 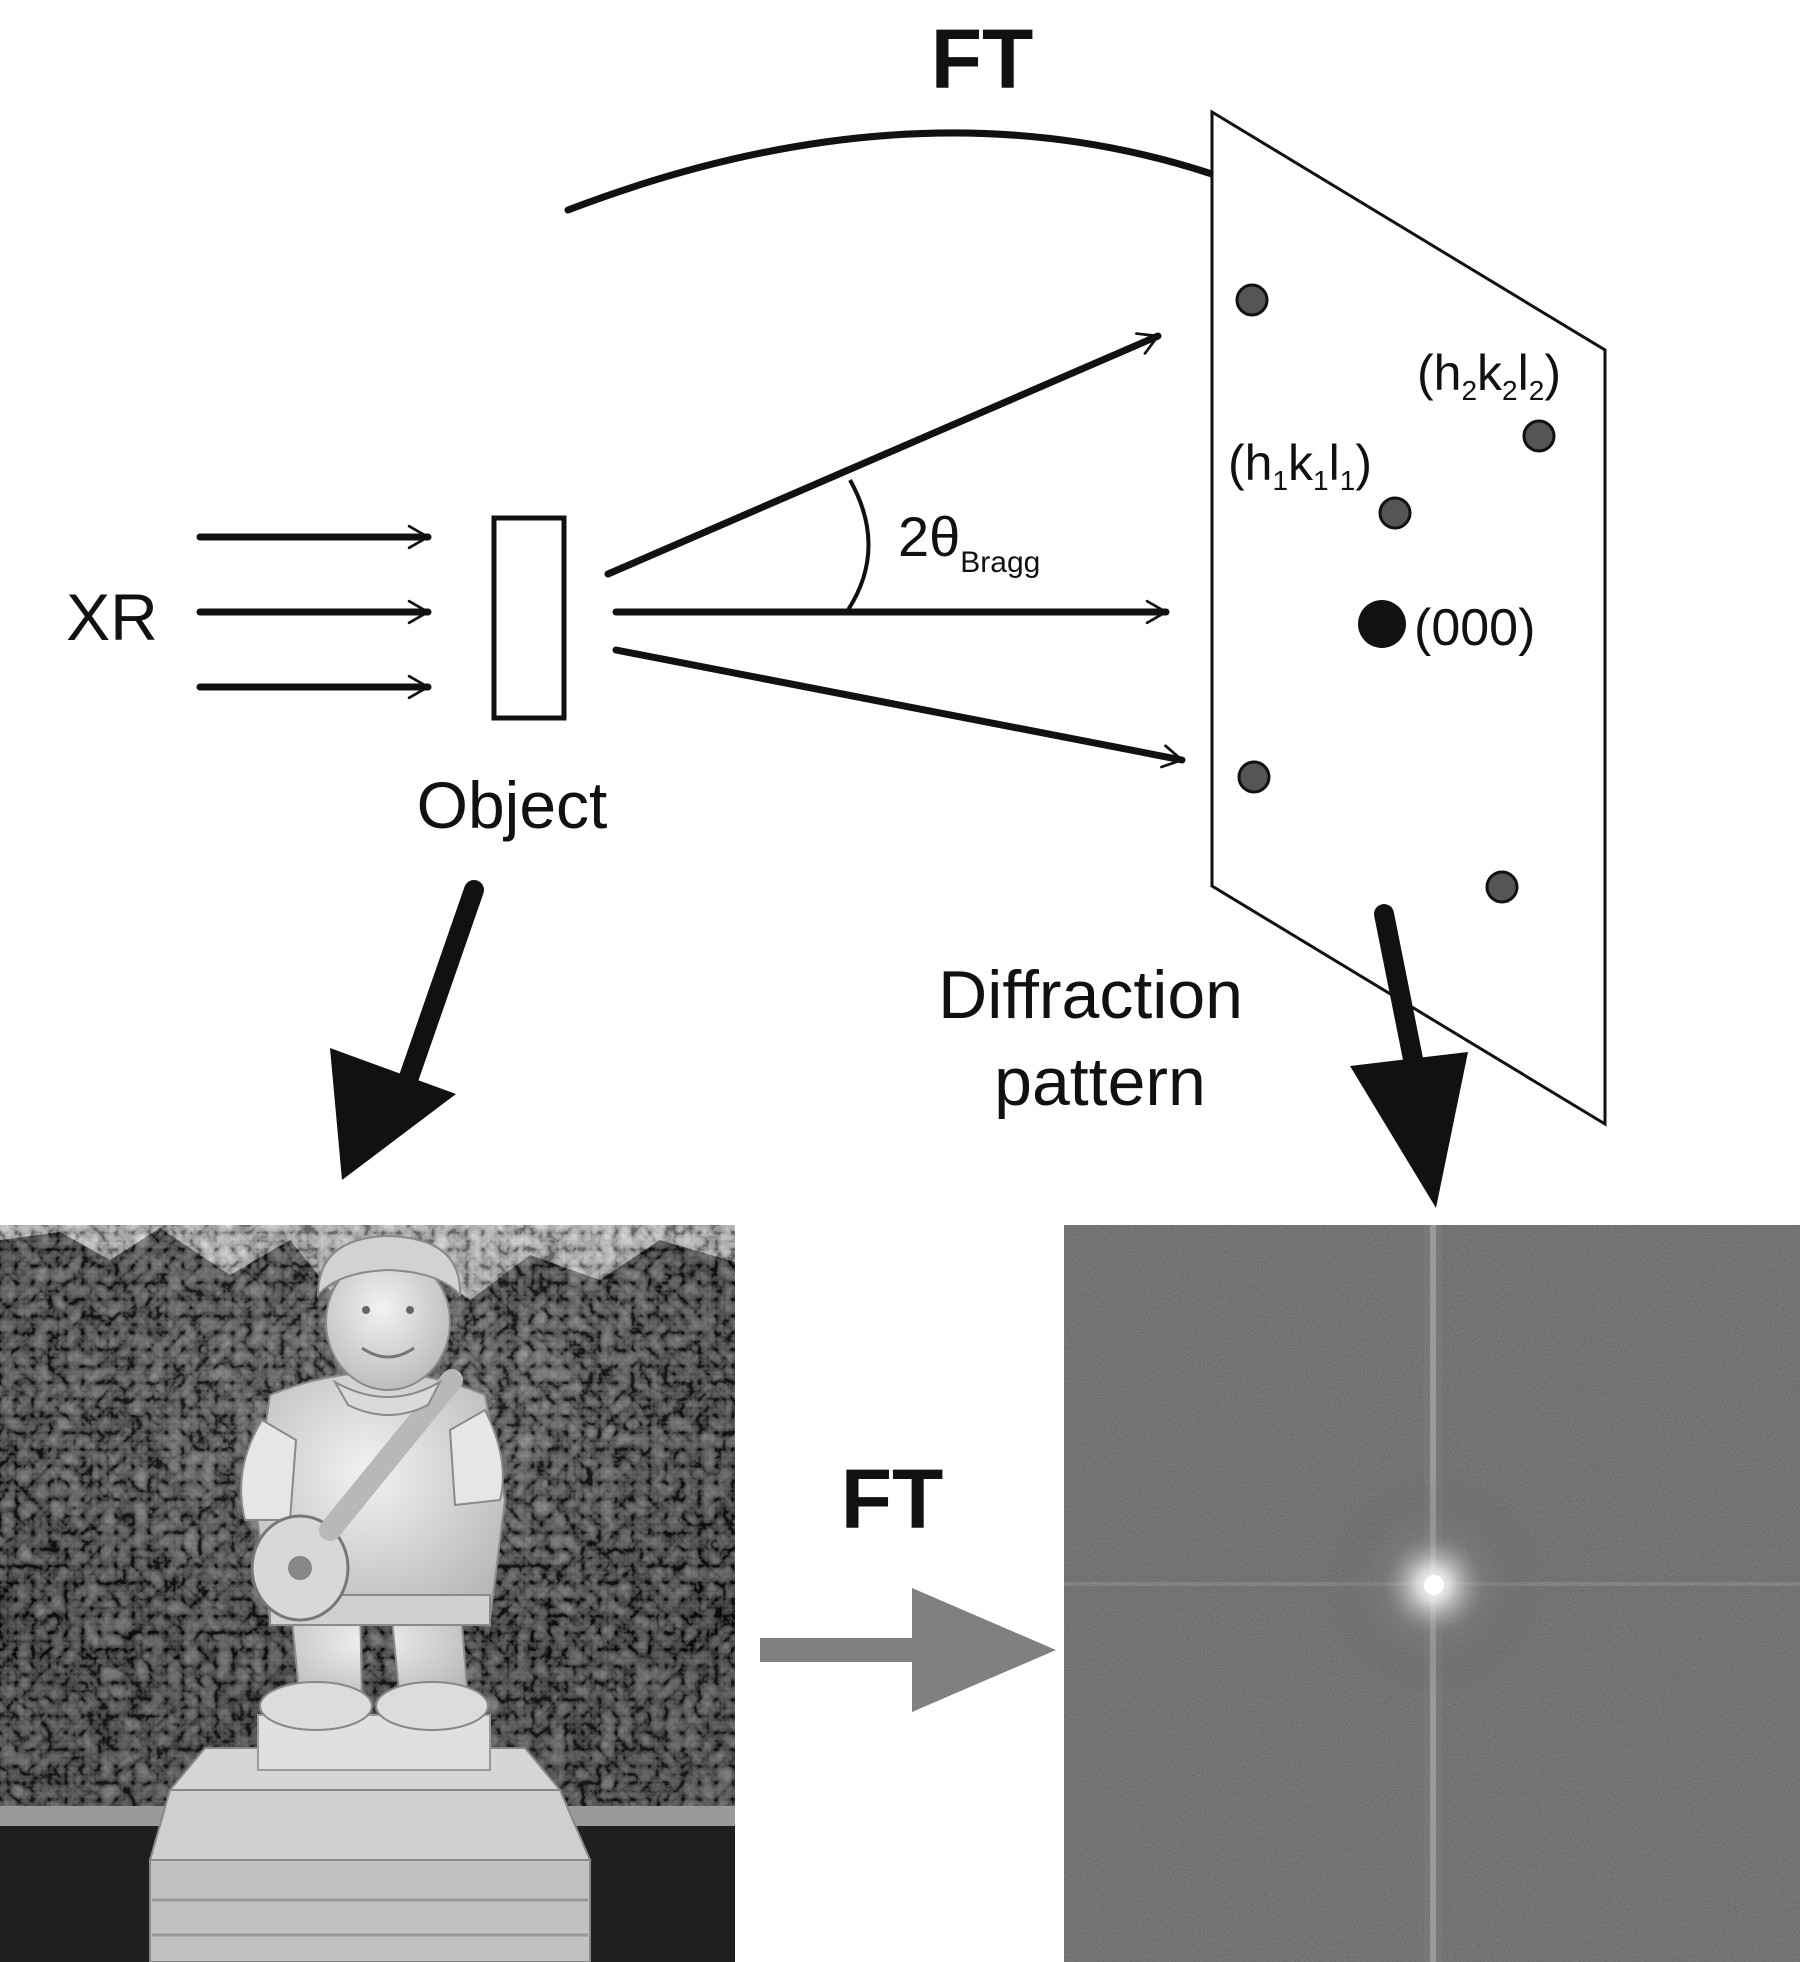 I want to click on diffraction-spot-hkl1, so click(x=1395, y=513).